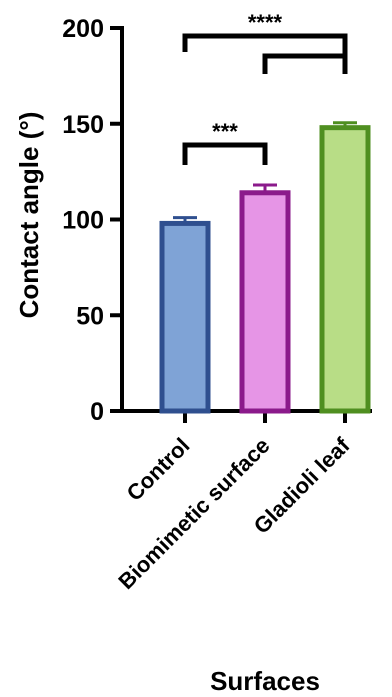 This screenshot has height=697, width=392. Describe the element at coordinates (29, 215) in the screenshot. I see `y-axis-label: Contact angle (°)` at that location.